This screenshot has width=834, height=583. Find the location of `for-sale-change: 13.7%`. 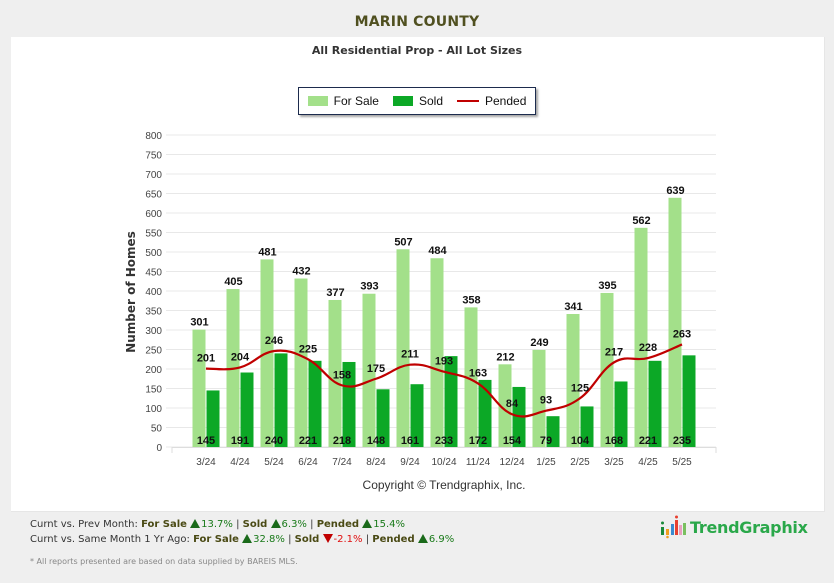

for-sale-change: 13.7% is located at coordinates (217, 524).